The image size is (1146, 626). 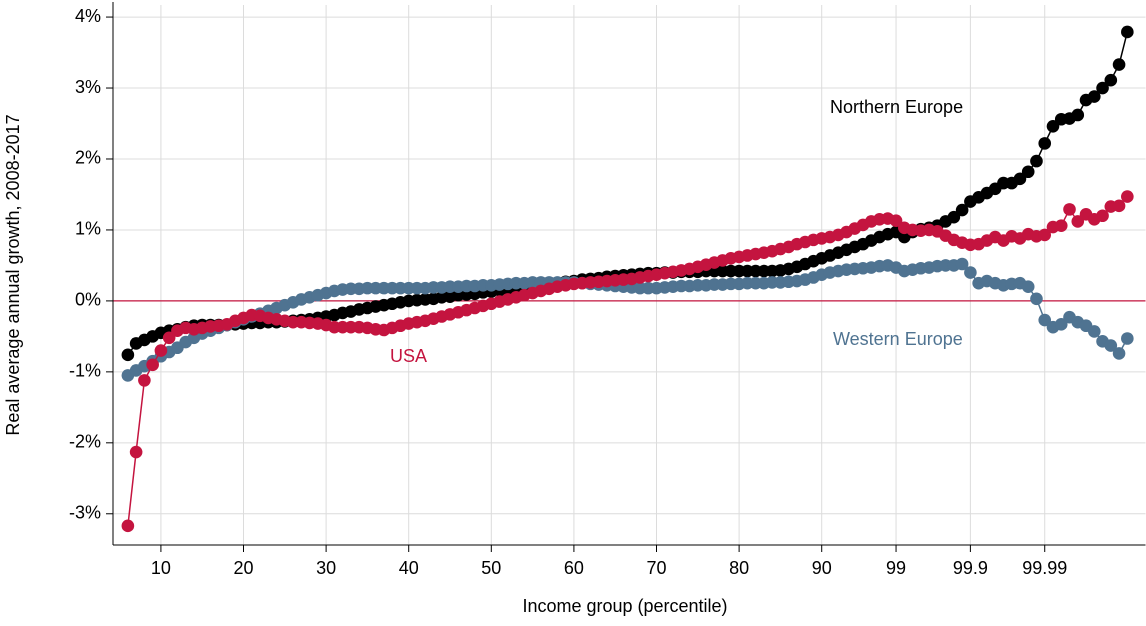 What do you see at coordinates (13, 274) in the screenshot?
I see `y-axis-title: Real average annual growth, 2008-2017` at bounding box center [13, 274].